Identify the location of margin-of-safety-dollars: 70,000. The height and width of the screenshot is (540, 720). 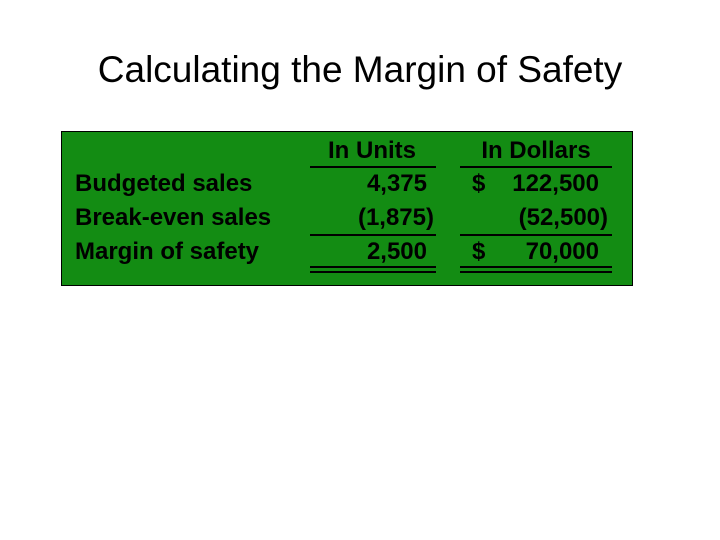
(562, 251).